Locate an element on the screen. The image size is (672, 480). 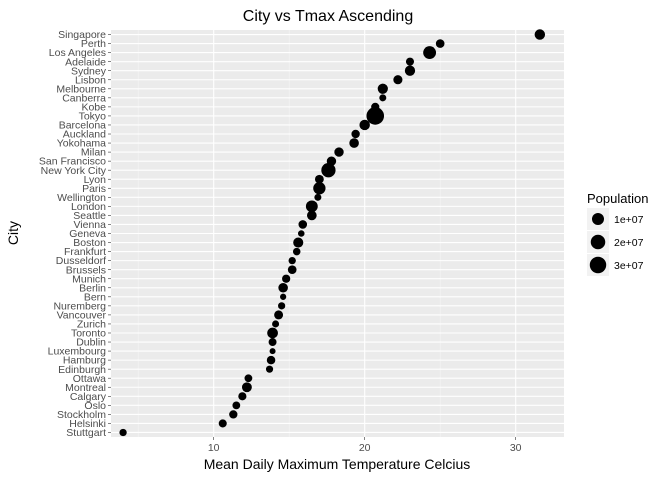
y-tick-label: Lyon is located at coordinates (95, 180).